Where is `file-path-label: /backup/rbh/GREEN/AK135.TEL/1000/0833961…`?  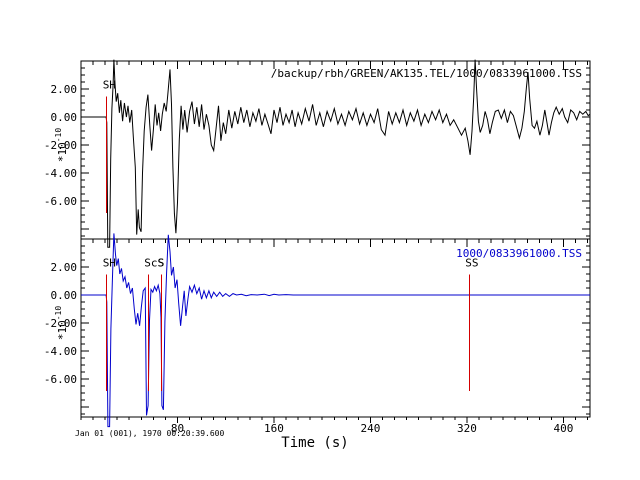
file-path-label: /backup/rbh/GREEN/AK135.TEL/1000/0833961… is located at coordinates (426, 73).